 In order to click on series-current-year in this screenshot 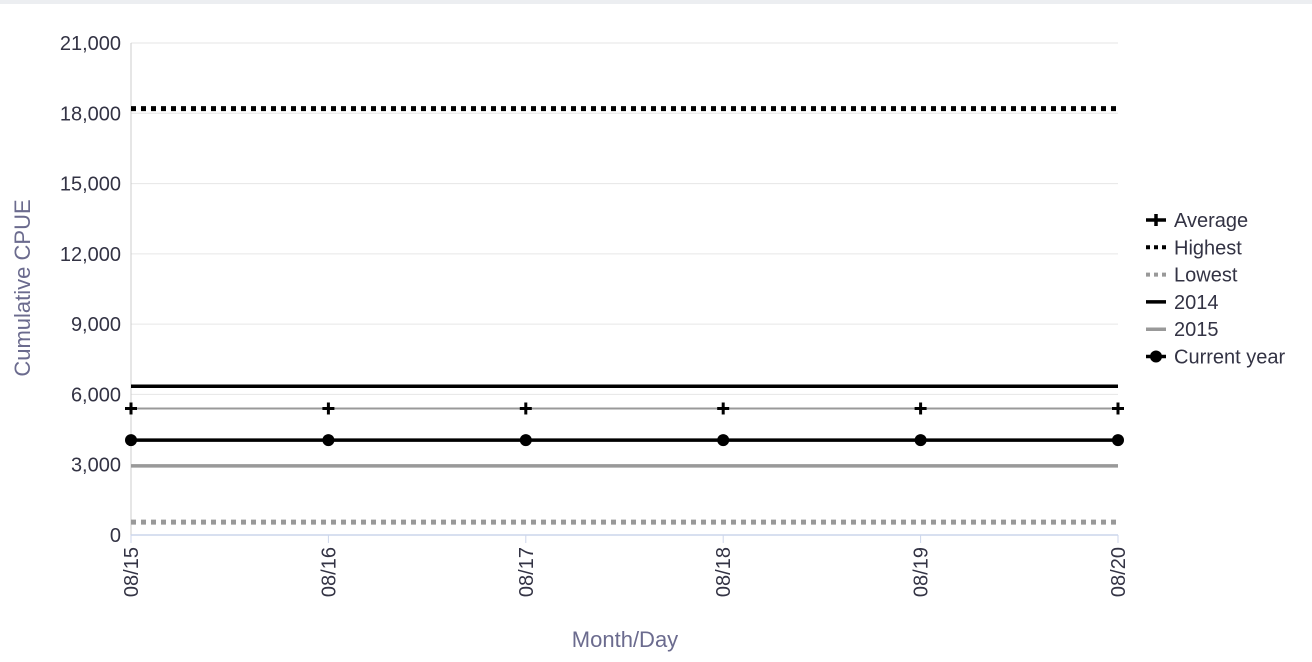, I will do `click(624, 440)`.